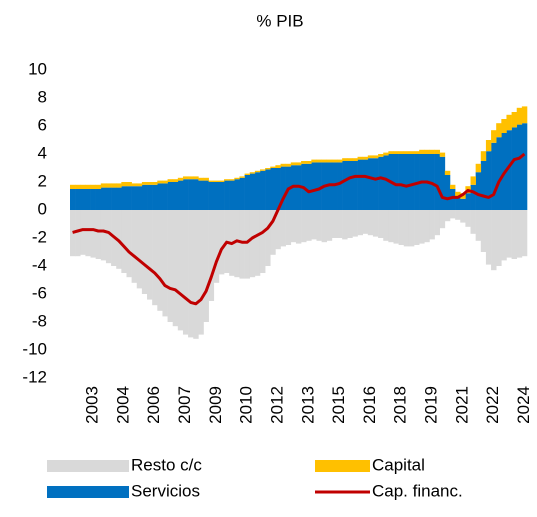 This screenshot has width=537, height=517. Describe the element at coordinates (307, 405) in the screenshot. I see `x-tick-label: 2013` at that location.